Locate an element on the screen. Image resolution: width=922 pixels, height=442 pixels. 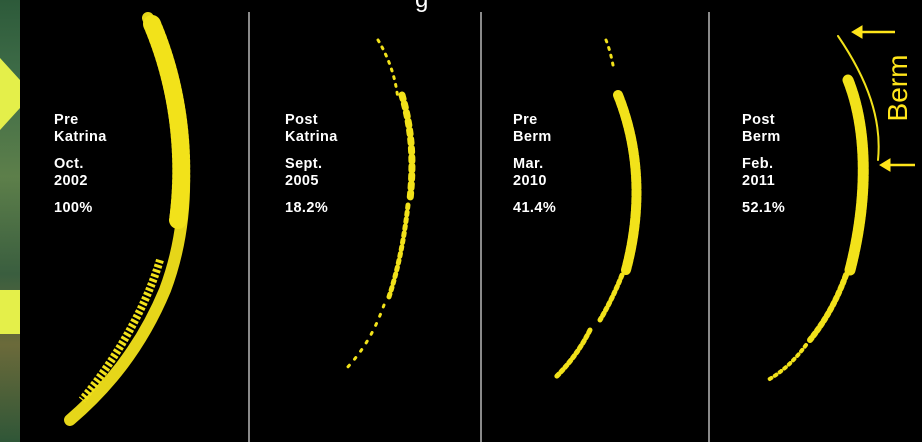
panel-3-line2: Berm is located at coordinates (532, 137).